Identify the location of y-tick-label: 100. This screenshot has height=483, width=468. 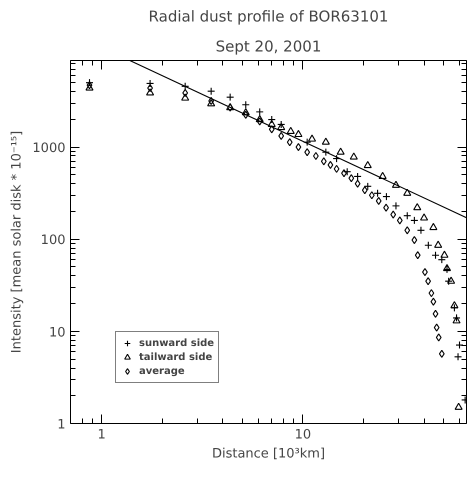
(53, 240).